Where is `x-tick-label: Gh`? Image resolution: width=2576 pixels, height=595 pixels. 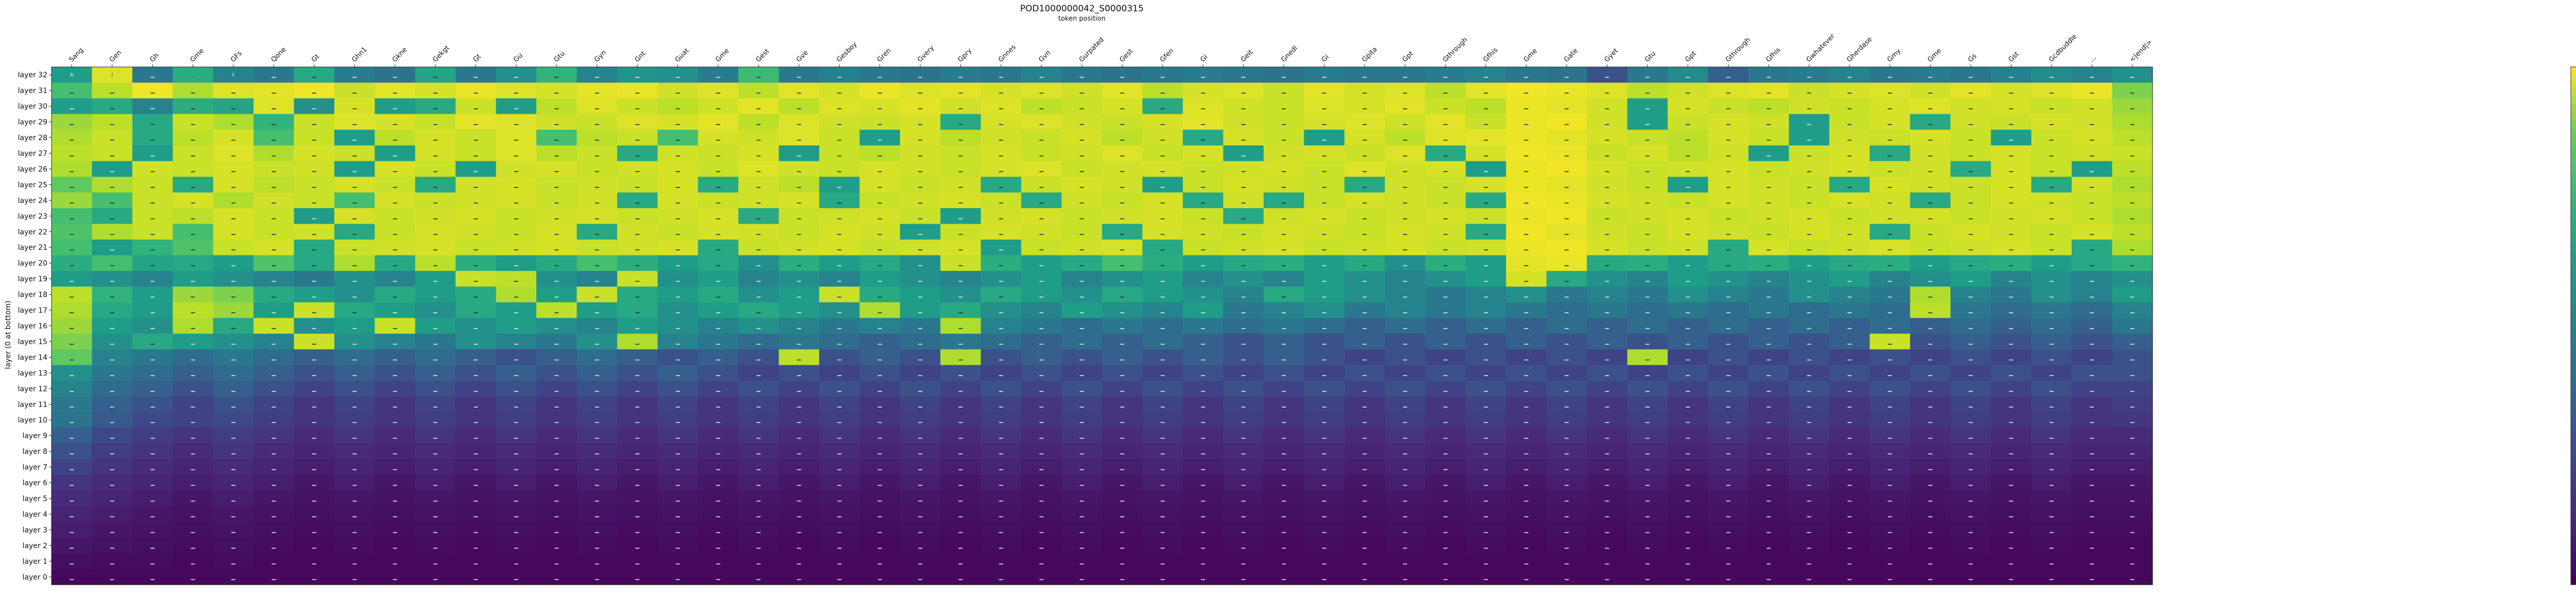
x-tick-label: Gh is located at coordinates (154, 58).